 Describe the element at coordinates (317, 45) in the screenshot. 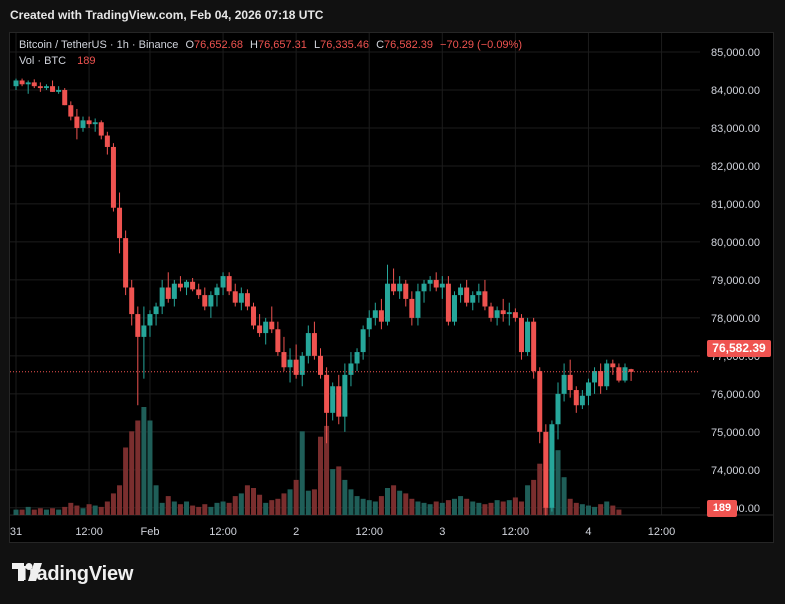

I see `legend-low-label: L` at that location.